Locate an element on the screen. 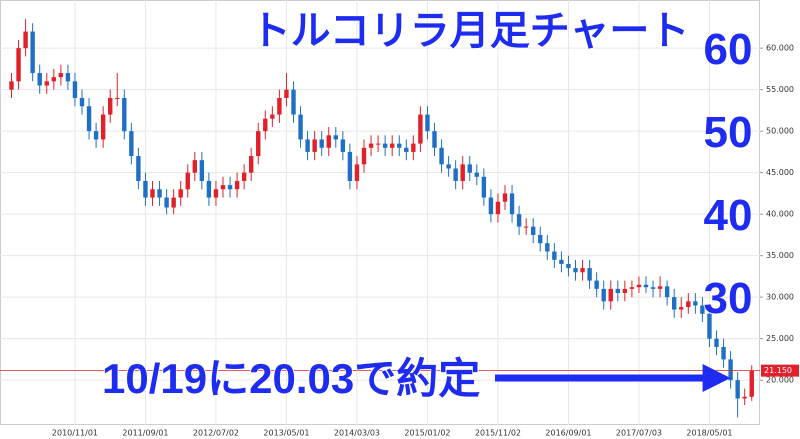 The width and height of the screenshot is (800, 439). y-tick-label: 30.000 is located at coordinates (780, 297).